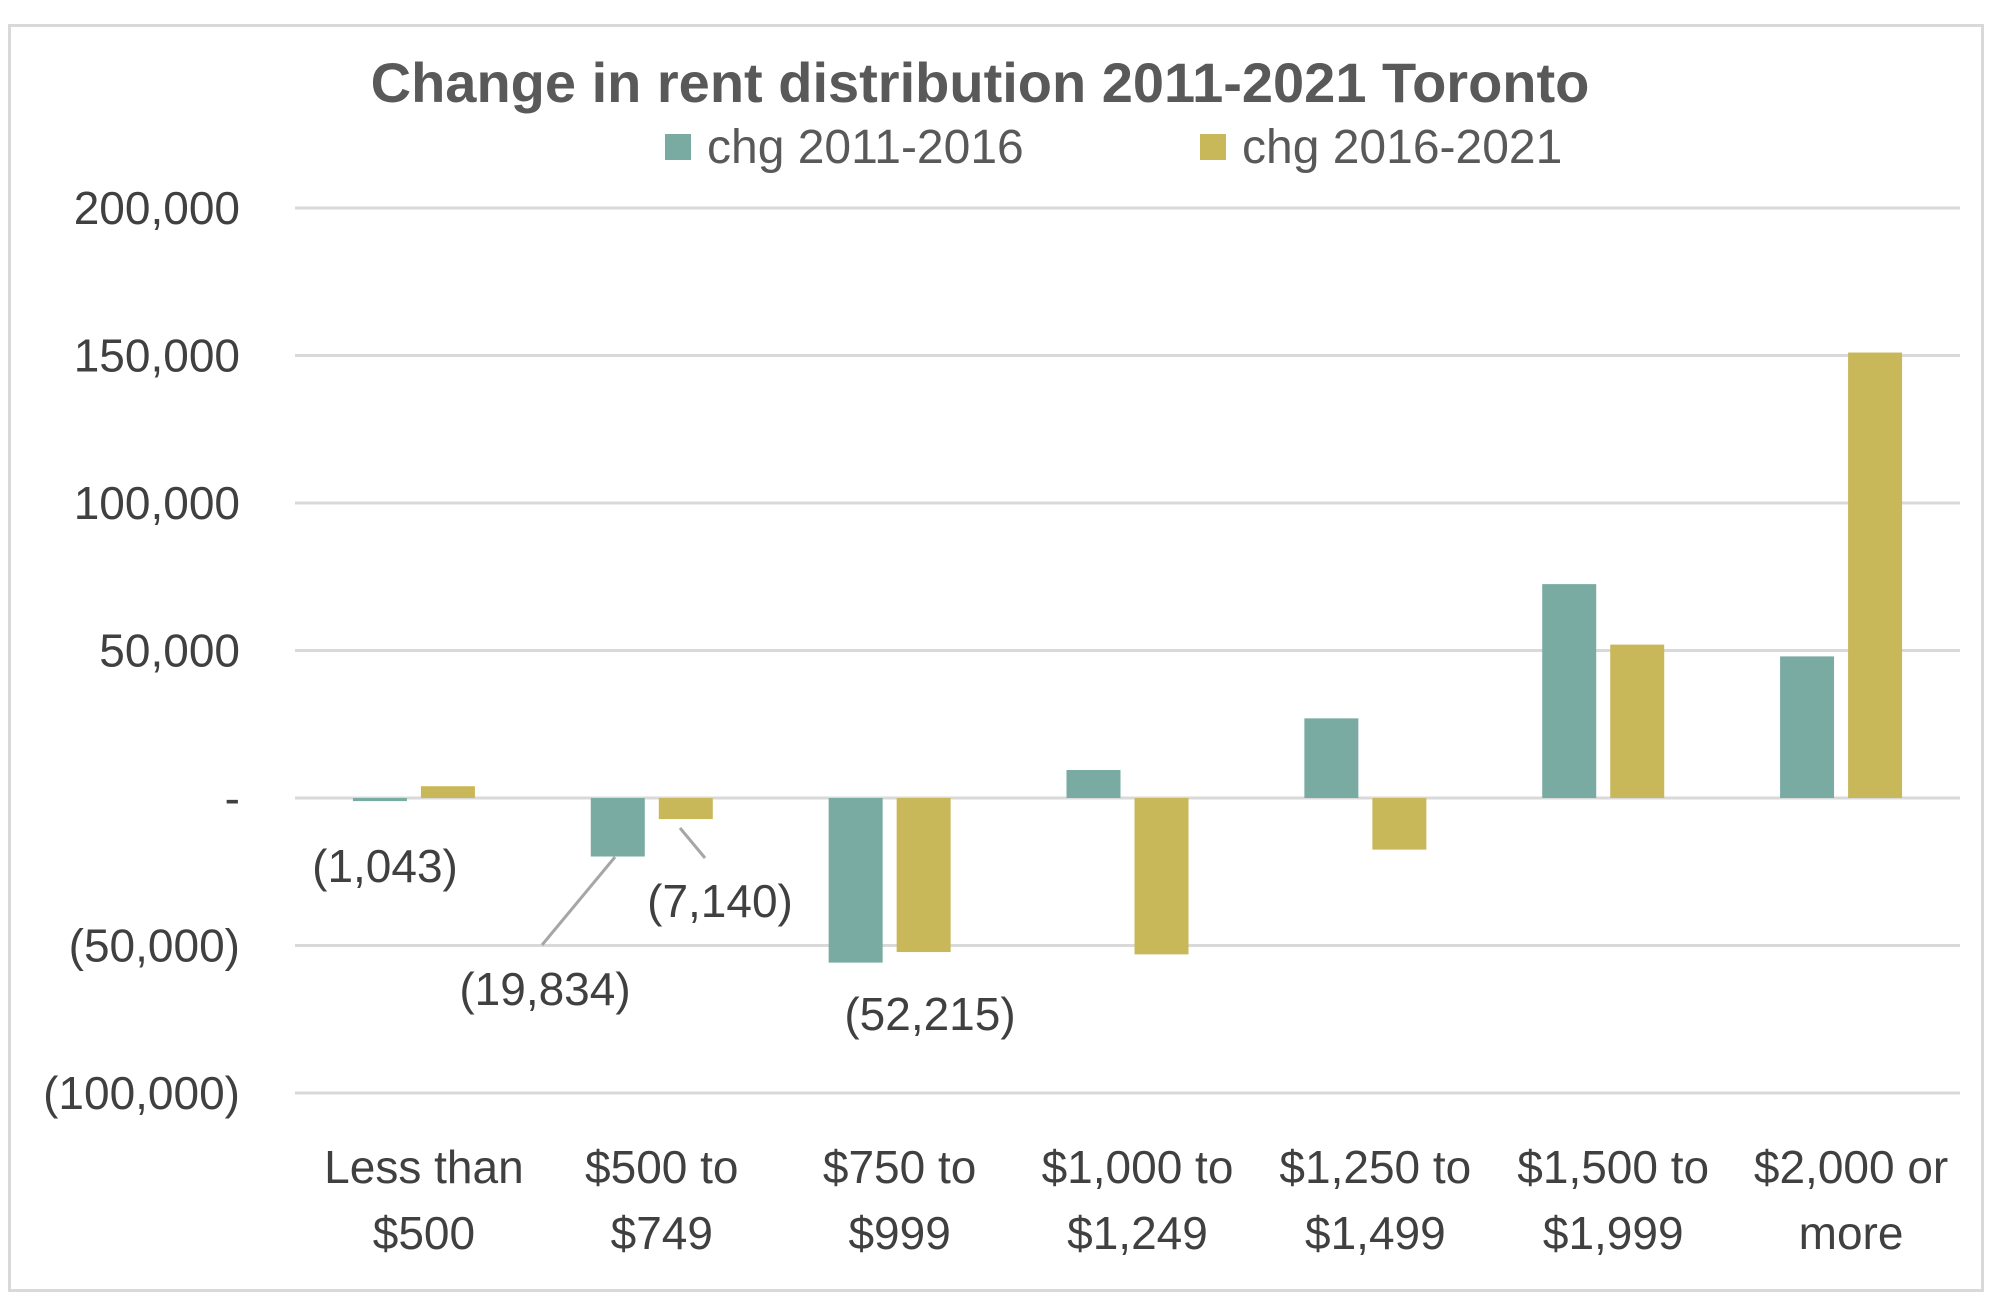  I want to click on data-label: (7,140), so click(720, 901).